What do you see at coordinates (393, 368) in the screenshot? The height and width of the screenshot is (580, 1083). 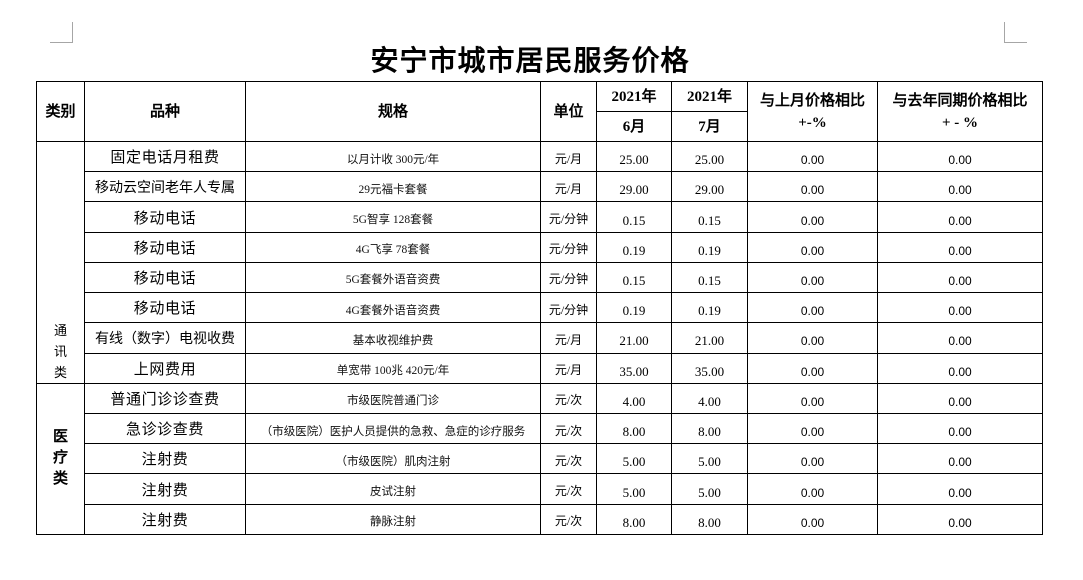 I see `spec-cell: 单宽带 100兆 420元/年` at bounding box center [393, 368].